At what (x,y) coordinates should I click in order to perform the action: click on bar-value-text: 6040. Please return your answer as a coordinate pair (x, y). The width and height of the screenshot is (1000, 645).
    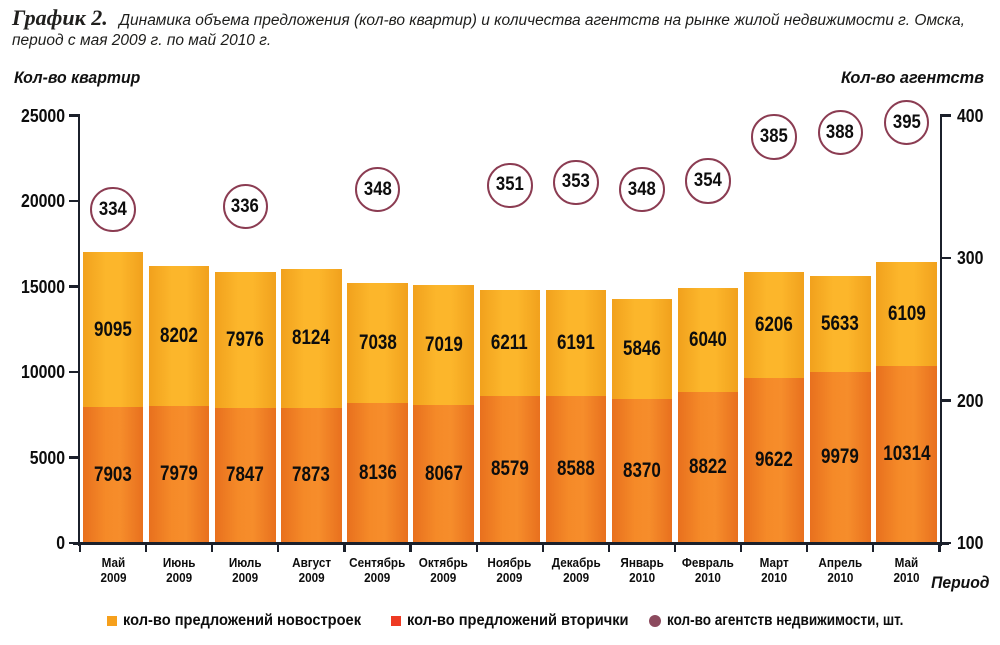
    Looking at the image, I should click on (708, 339).